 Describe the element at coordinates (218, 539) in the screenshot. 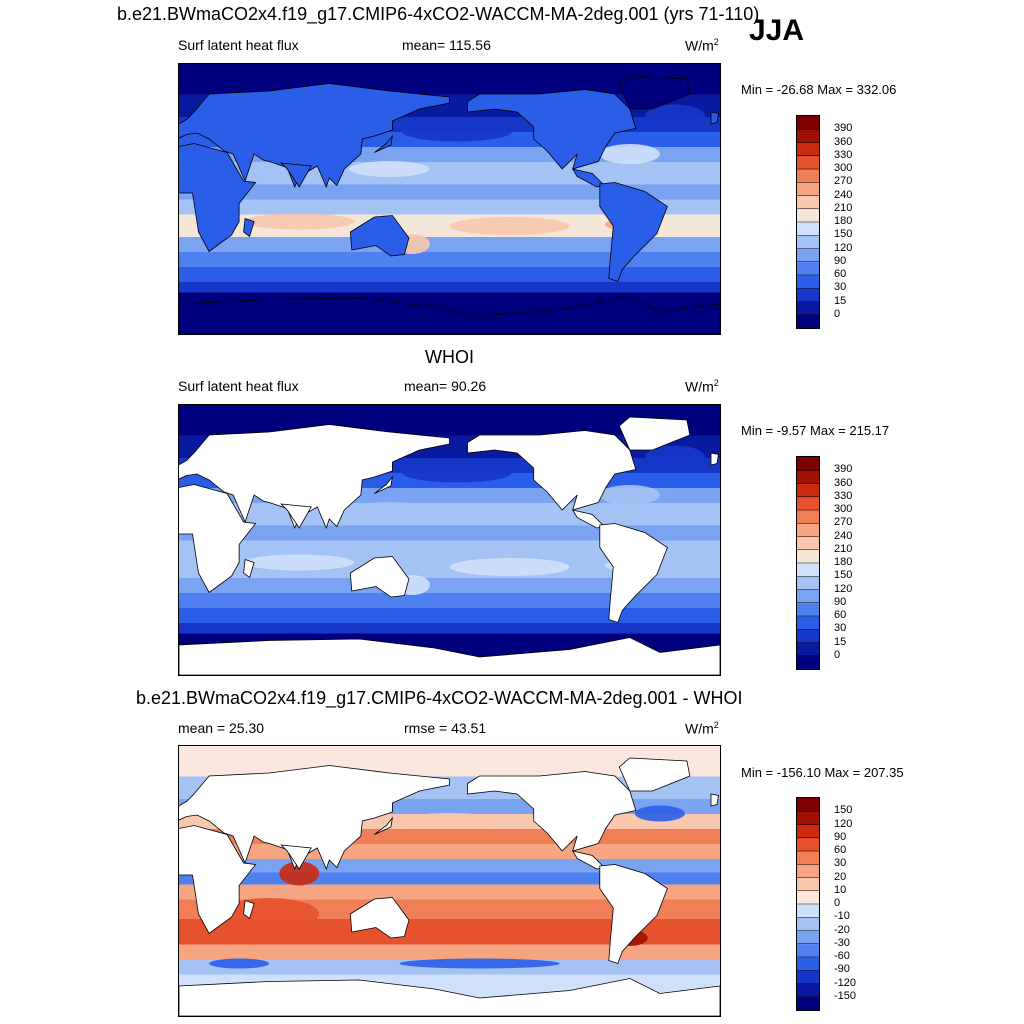

I see `continent-outline-africa` at that location.